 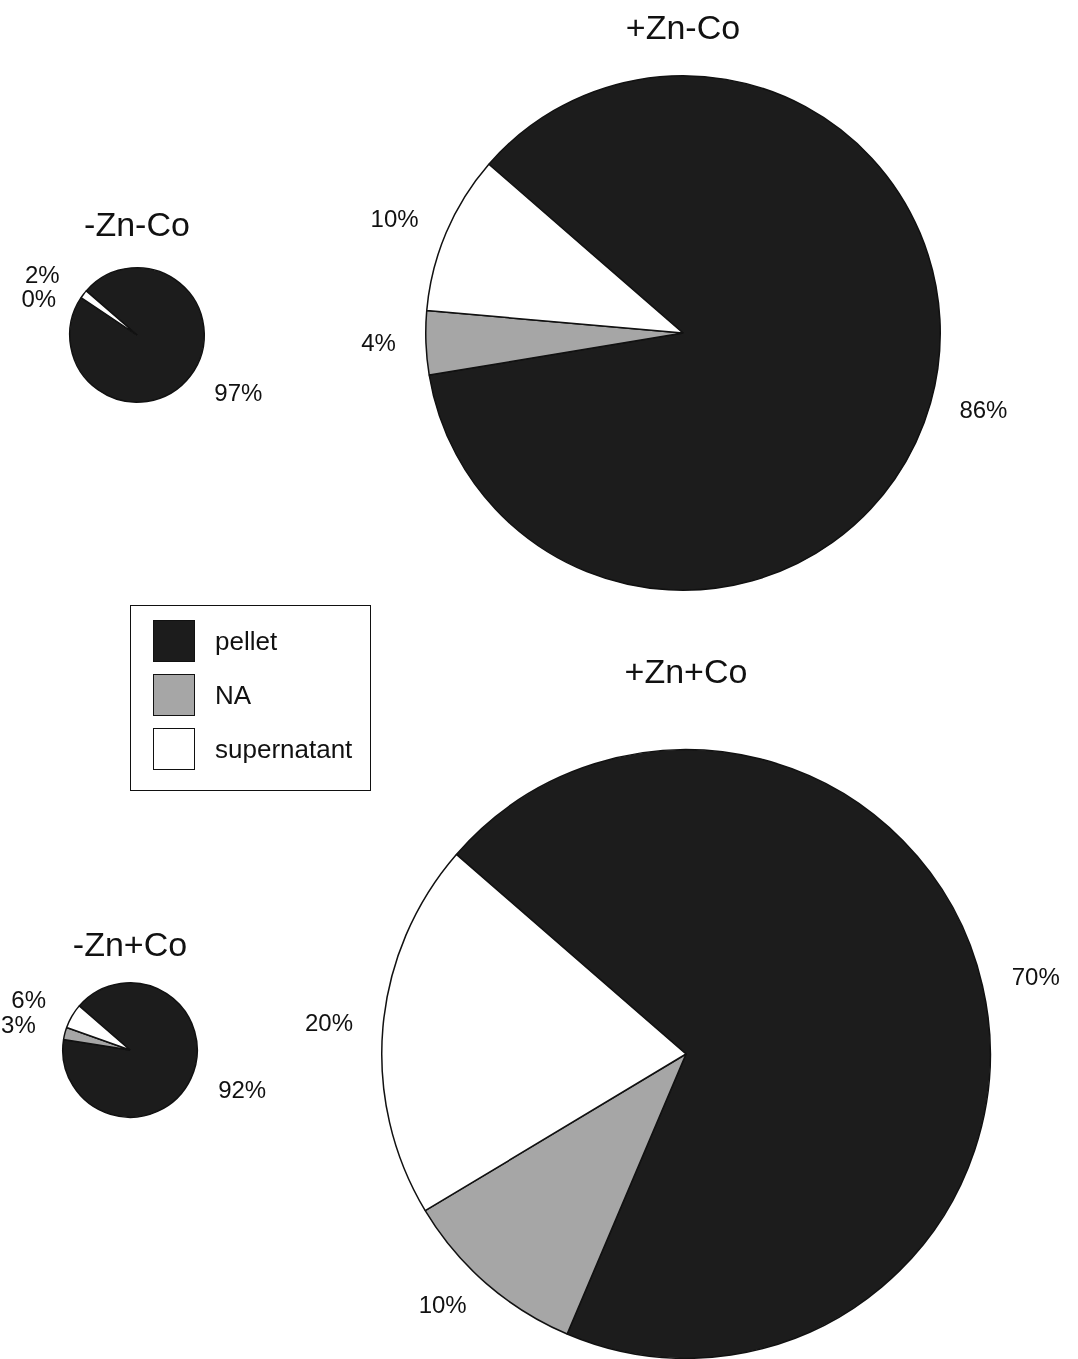 I want to click on chart-title: -Zn+Co, so click(x=130, y=944).